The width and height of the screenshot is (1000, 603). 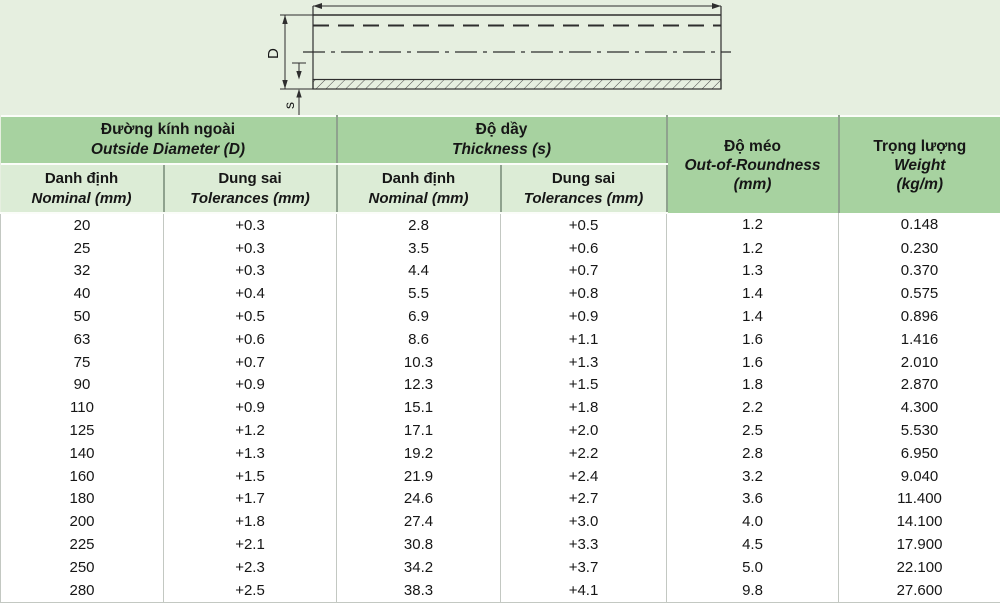 What do you see at coordinates (753, 146) in the screenshot?
I see `group-title-vi: Độ méo` at bounding box center [753, 146].